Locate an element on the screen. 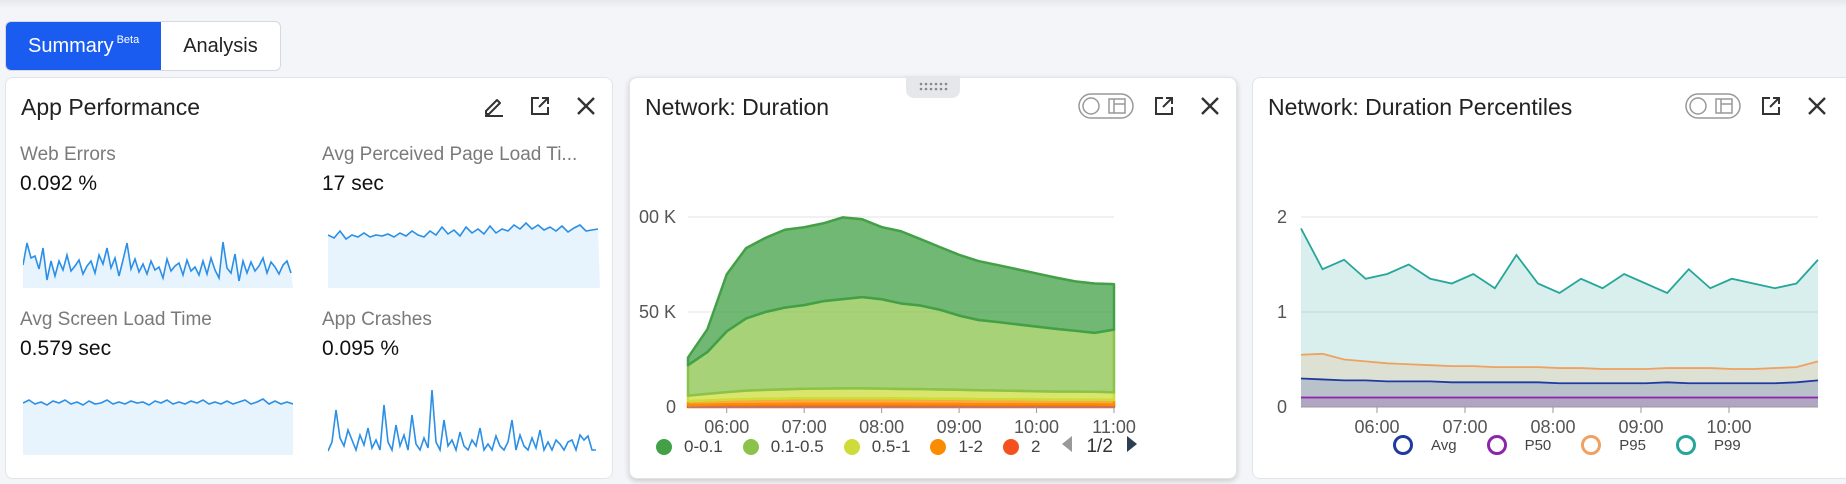 The image size is (1846, 484). legend-item: 2 is located at coordinates (1021, 447).